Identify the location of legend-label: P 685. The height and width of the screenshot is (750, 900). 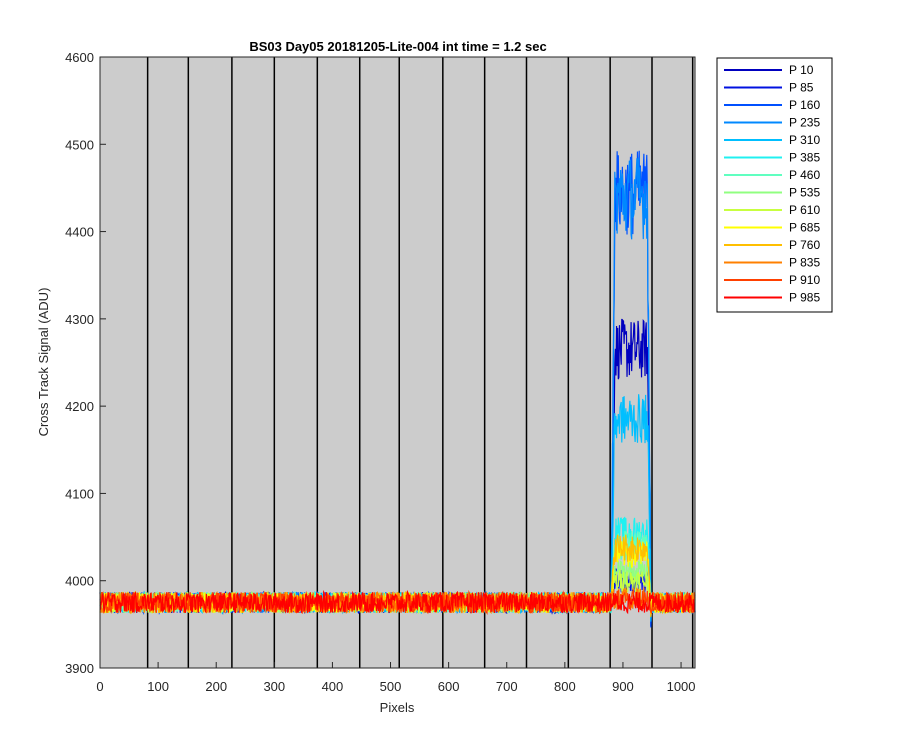
(804, 228).